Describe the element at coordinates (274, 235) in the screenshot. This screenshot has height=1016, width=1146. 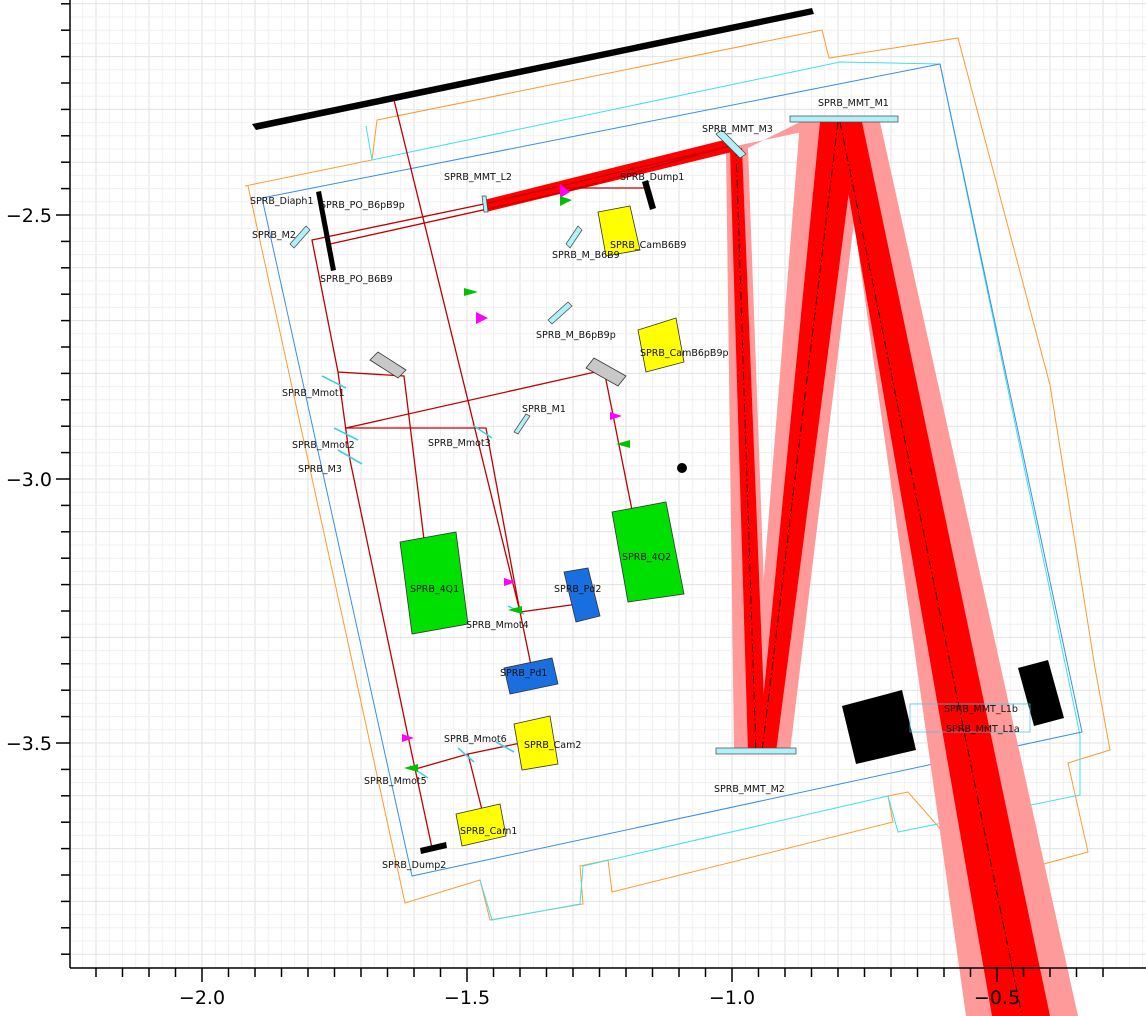
I see `label-m2: SPRB_M2` at that location.